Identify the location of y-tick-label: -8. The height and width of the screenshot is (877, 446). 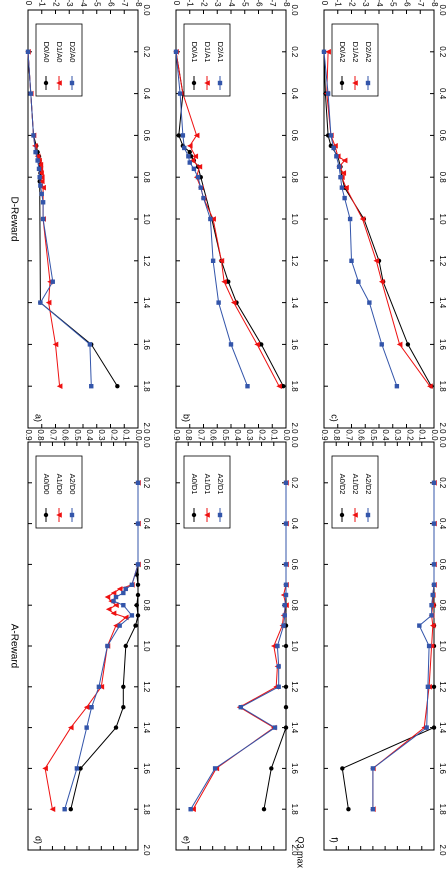
(138, 3).